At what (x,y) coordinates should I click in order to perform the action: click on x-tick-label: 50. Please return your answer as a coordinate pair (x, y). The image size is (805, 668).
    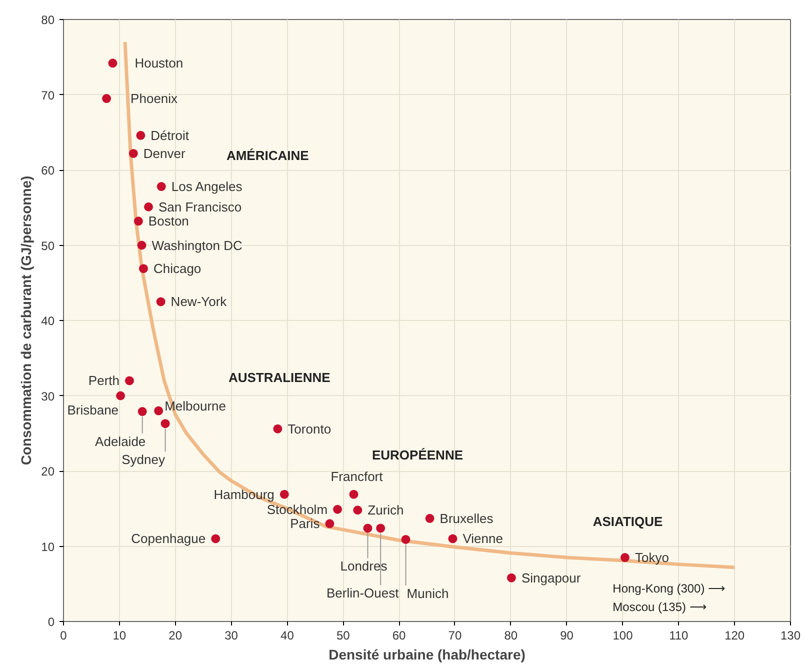
    Looking at the image, I should click on (343, 635).